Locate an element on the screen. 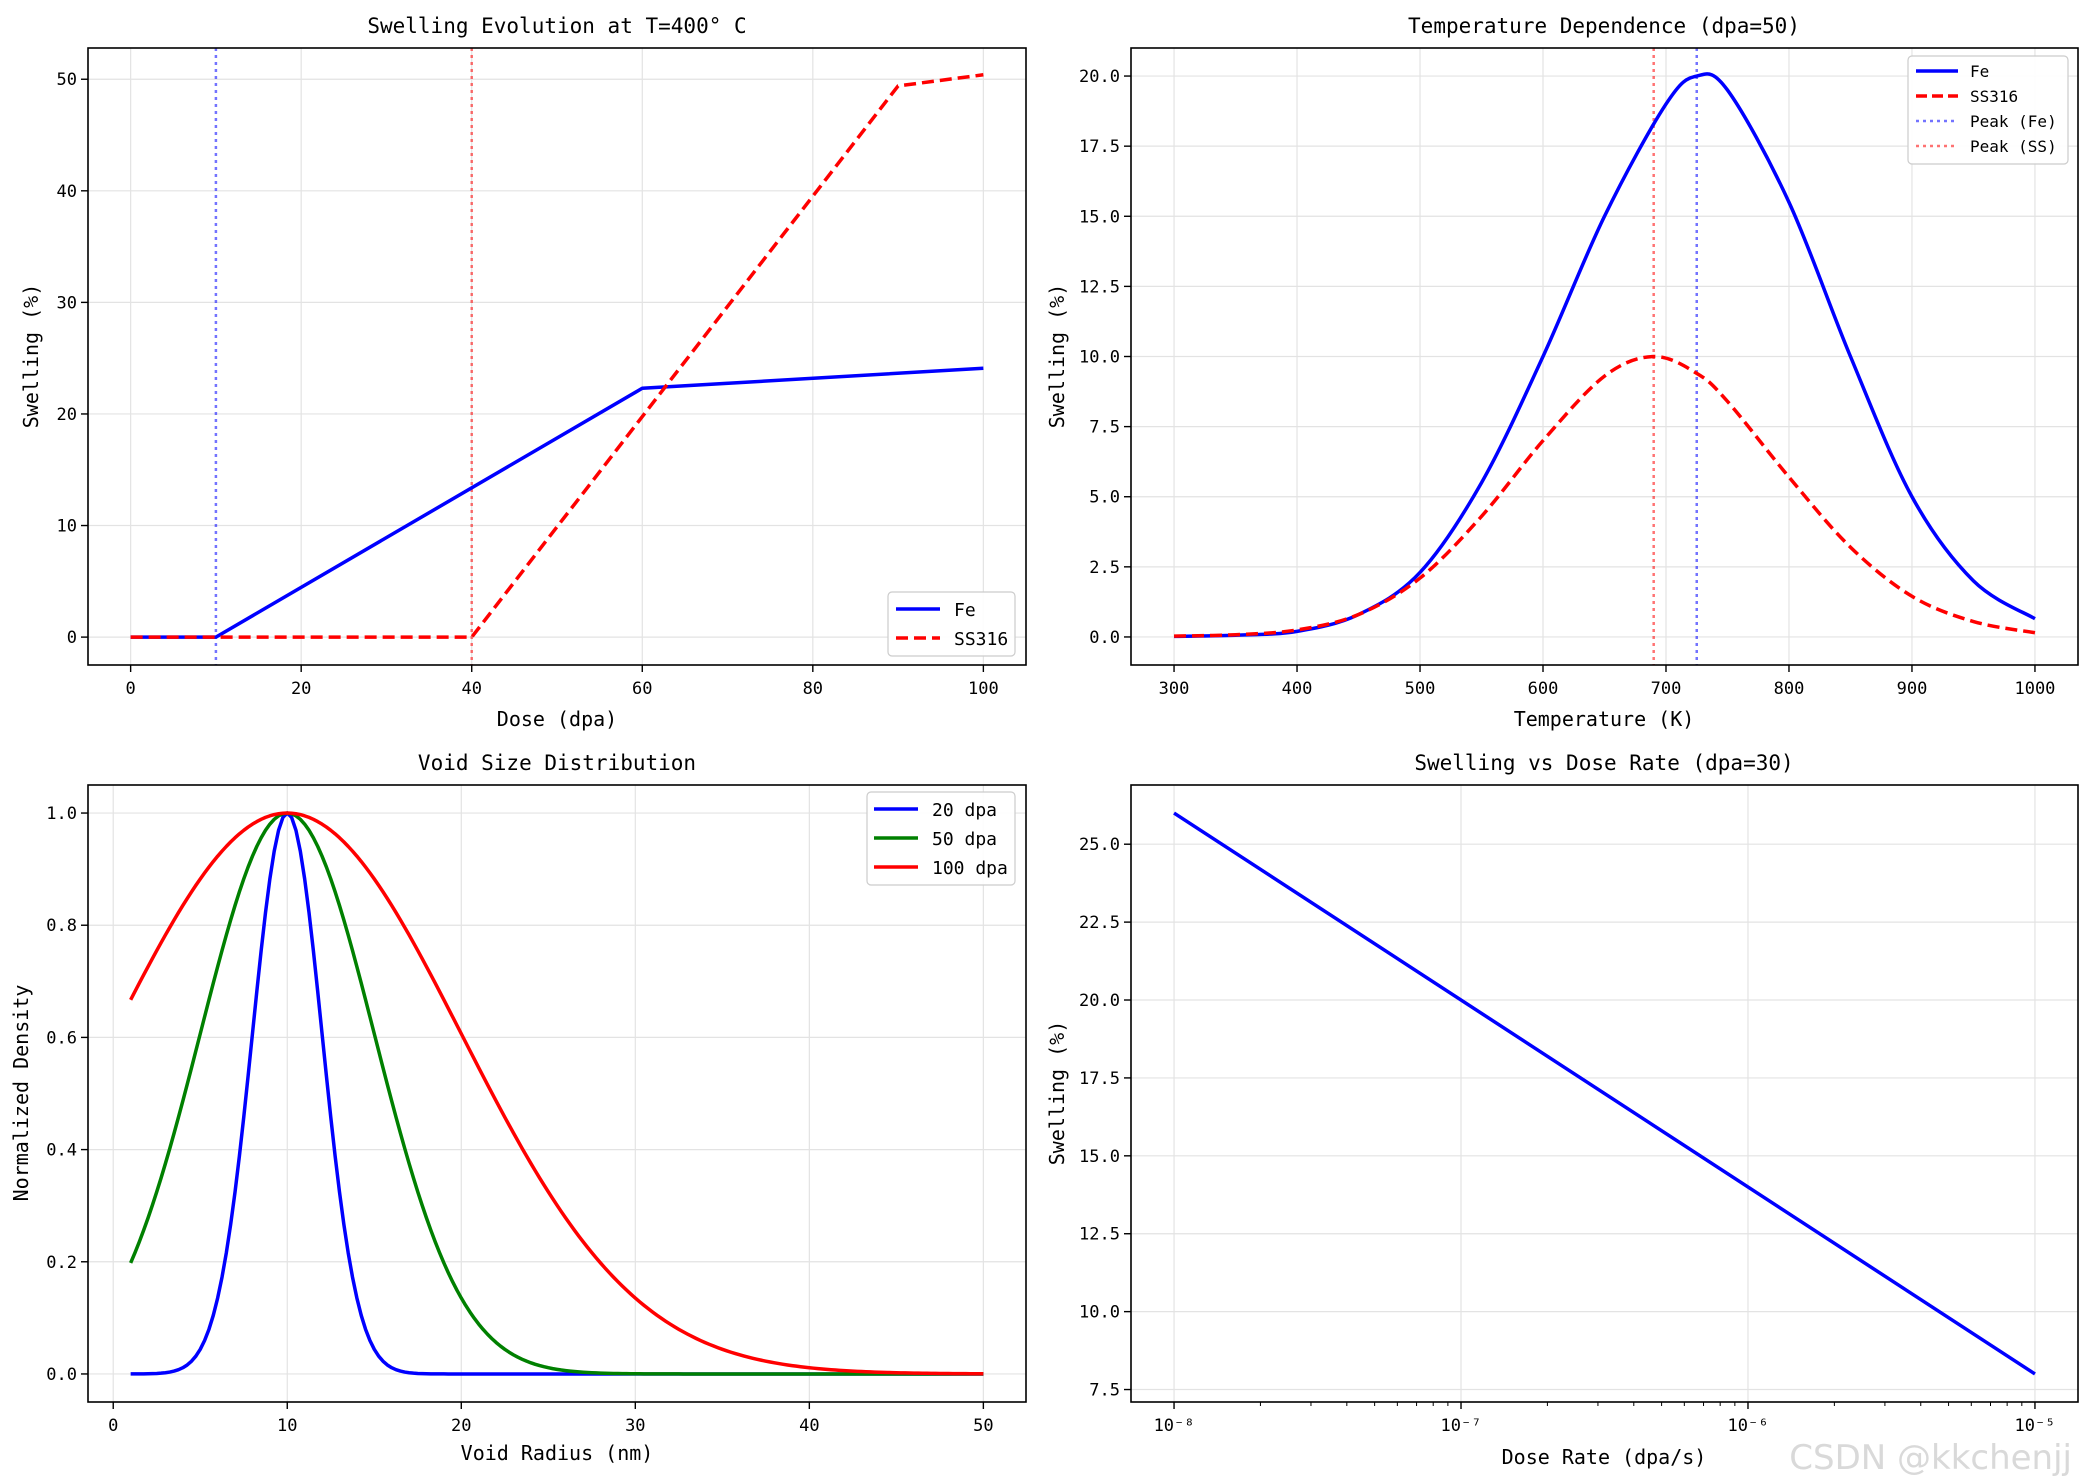  y-tick-label: 0 is located at coordinates (72, 638).